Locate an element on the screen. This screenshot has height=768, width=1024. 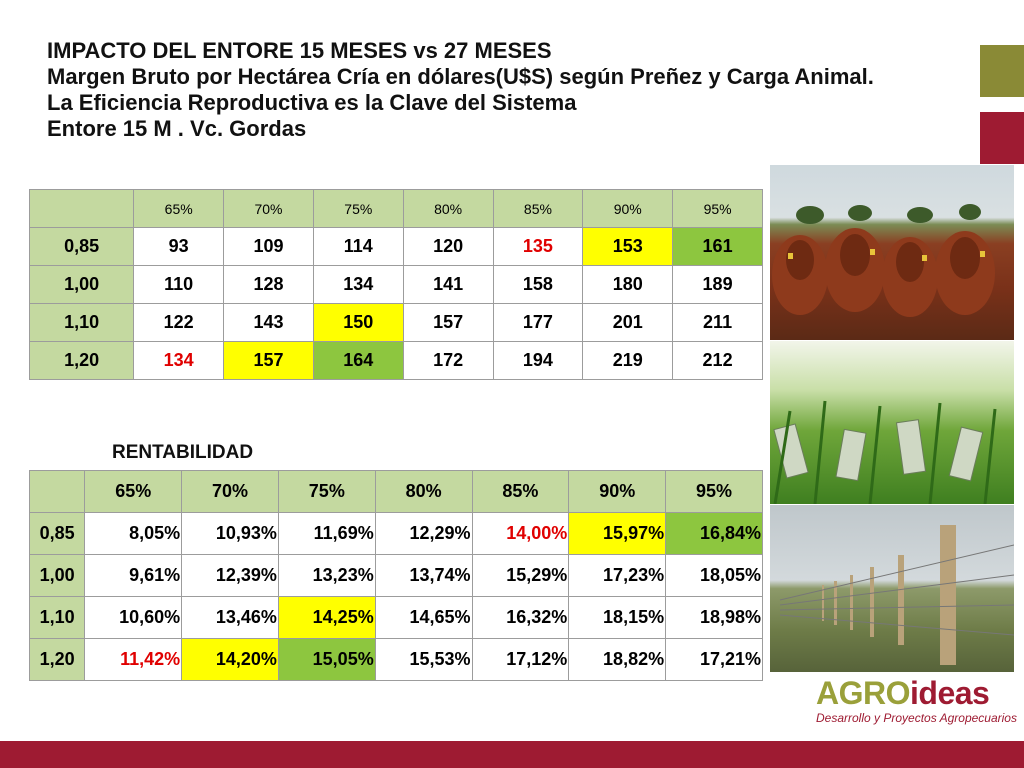
data-cell: 15,53% is located at coordinates (423, 659).